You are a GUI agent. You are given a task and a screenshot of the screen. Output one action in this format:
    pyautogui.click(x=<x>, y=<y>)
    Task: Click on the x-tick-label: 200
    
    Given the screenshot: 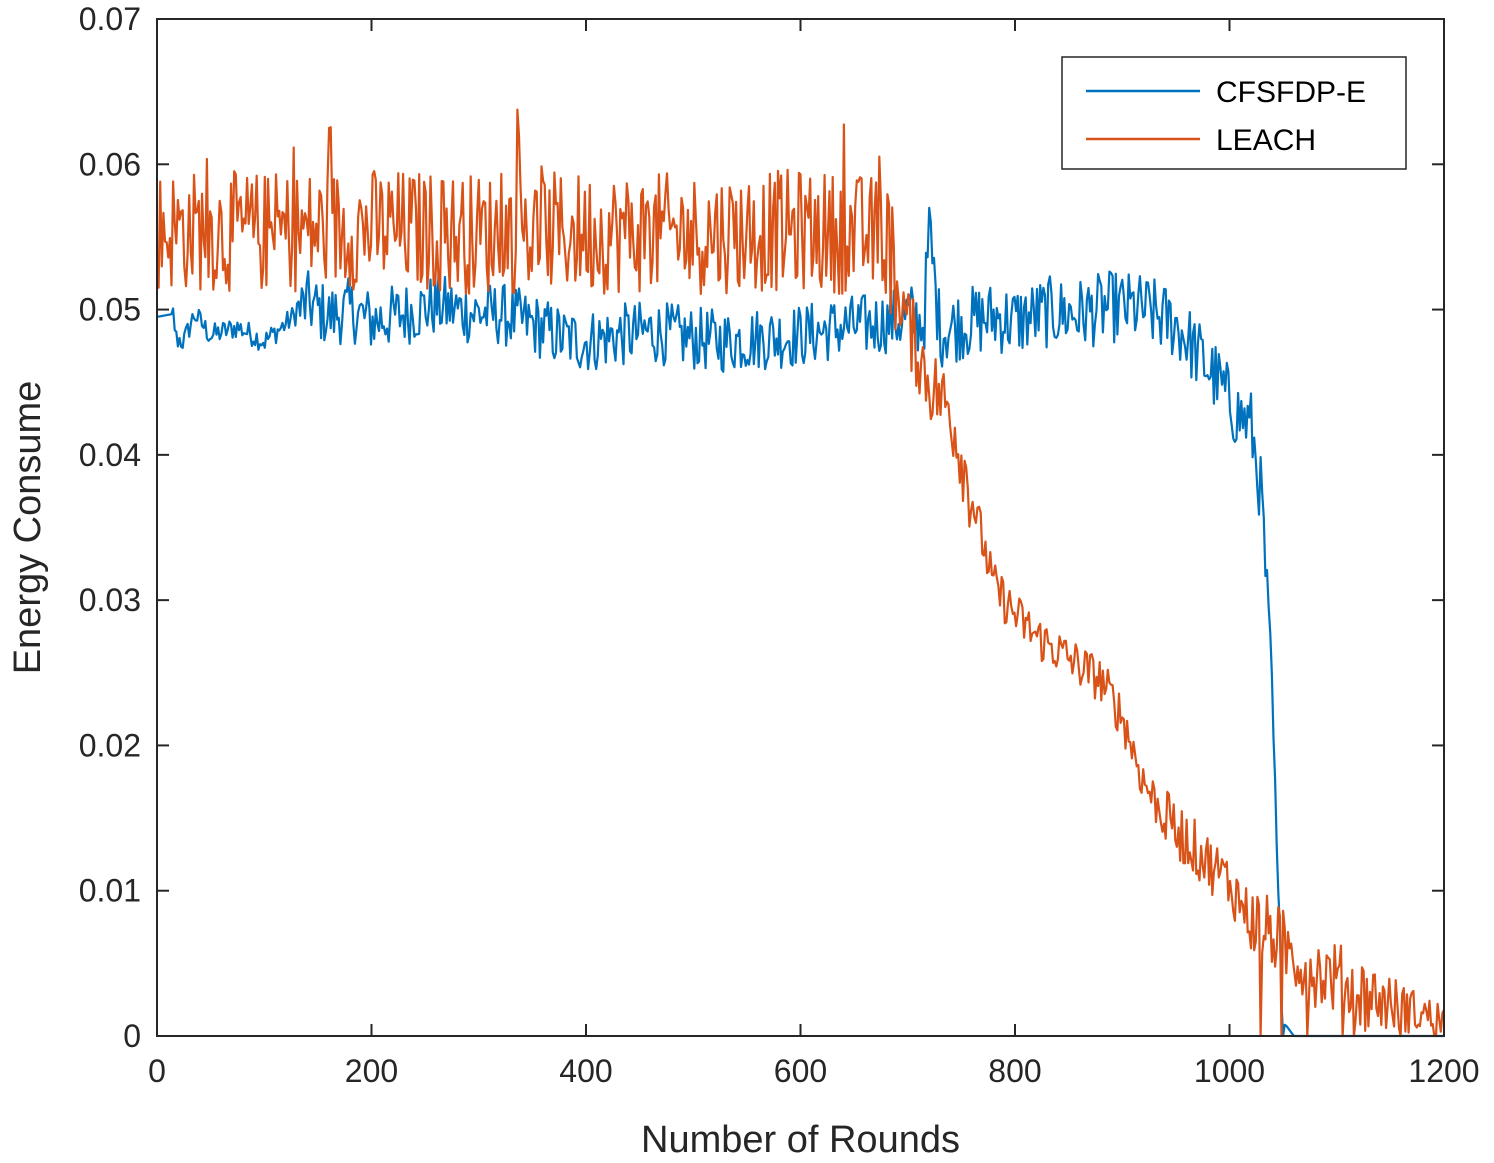 What is the action you would take?
    pyautogui.click(x=371, y=1071)
    